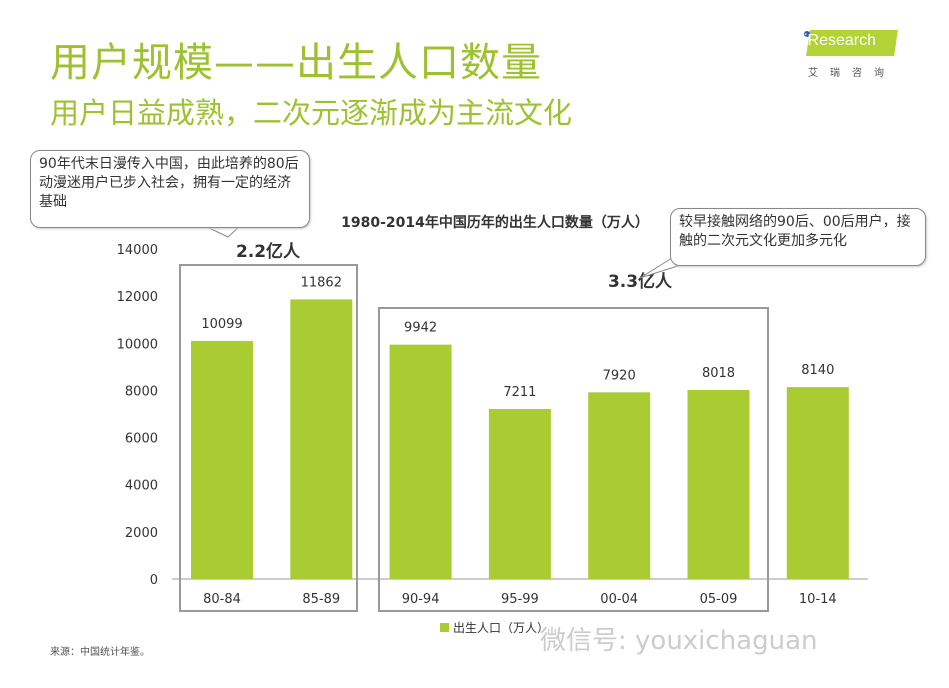  Describe the element at coordinates (519, 392) in the screenshot. I see `data-label-95-99: 7211` at that location.